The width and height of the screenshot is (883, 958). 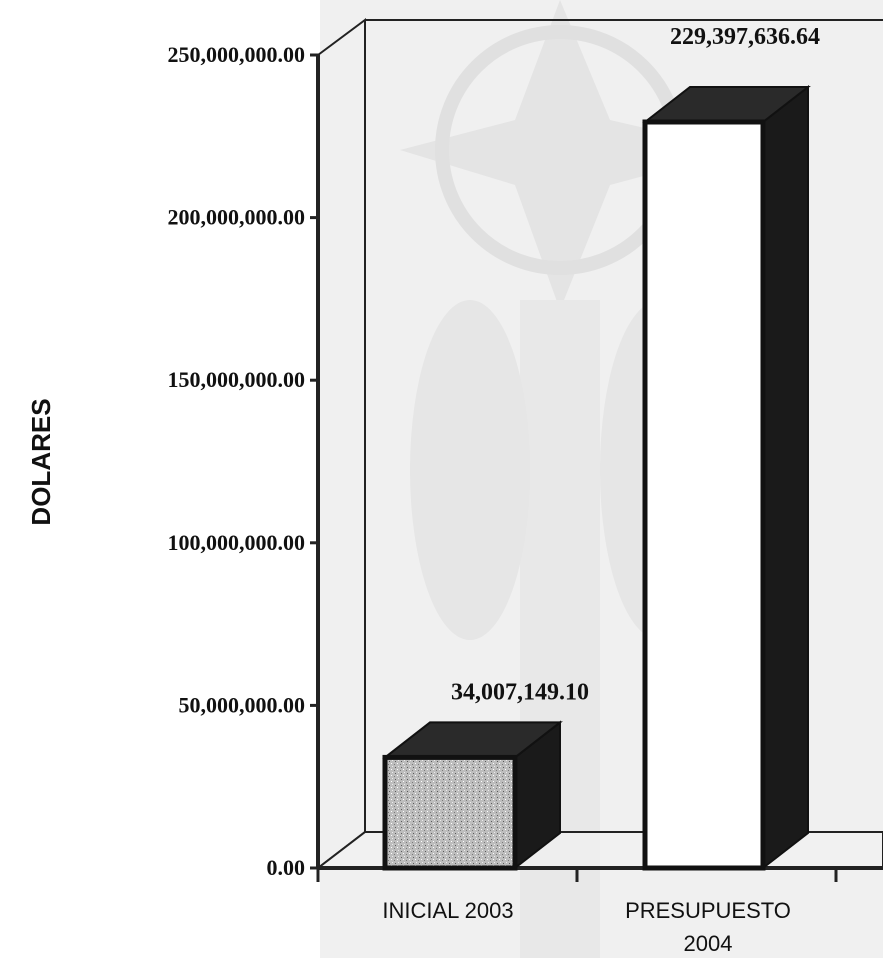 What do you see at coordinates (242, 704) in the screenshot?
I see `y-tick-label: 50,000,000.00` at bounding box center [242, 704].